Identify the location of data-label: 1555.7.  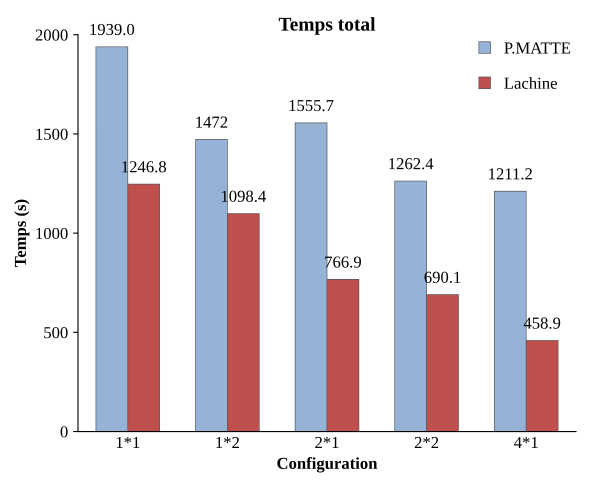
(312, 106).